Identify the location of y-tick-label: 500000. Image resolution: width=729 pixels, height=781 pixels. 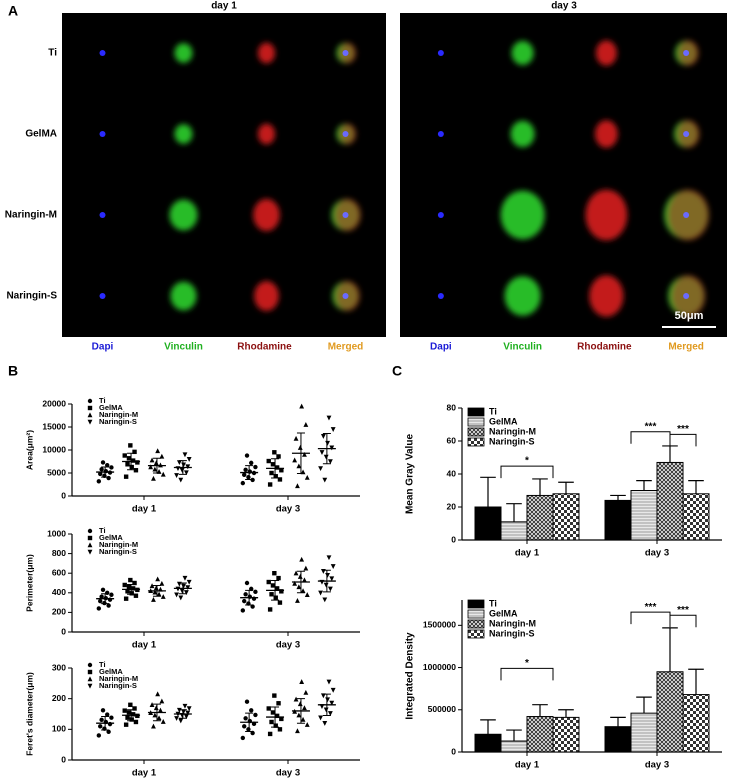
(442, 709).